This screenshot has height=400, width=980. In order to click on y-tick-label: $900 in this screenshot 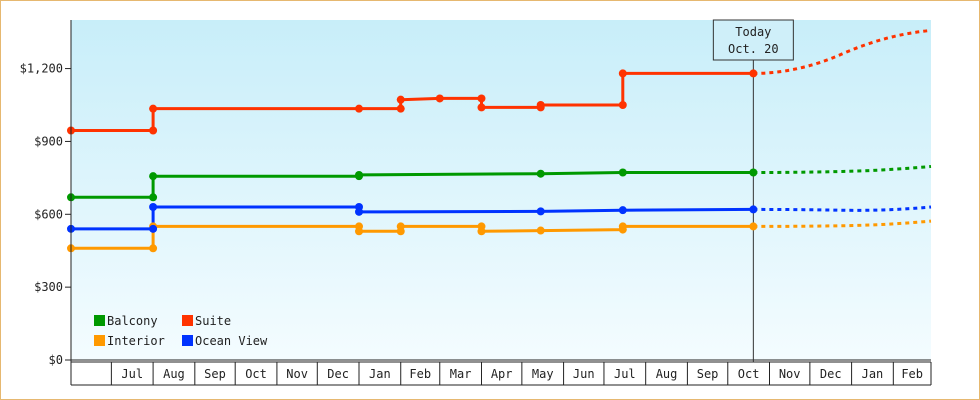, I will do `click(48, 141)`.